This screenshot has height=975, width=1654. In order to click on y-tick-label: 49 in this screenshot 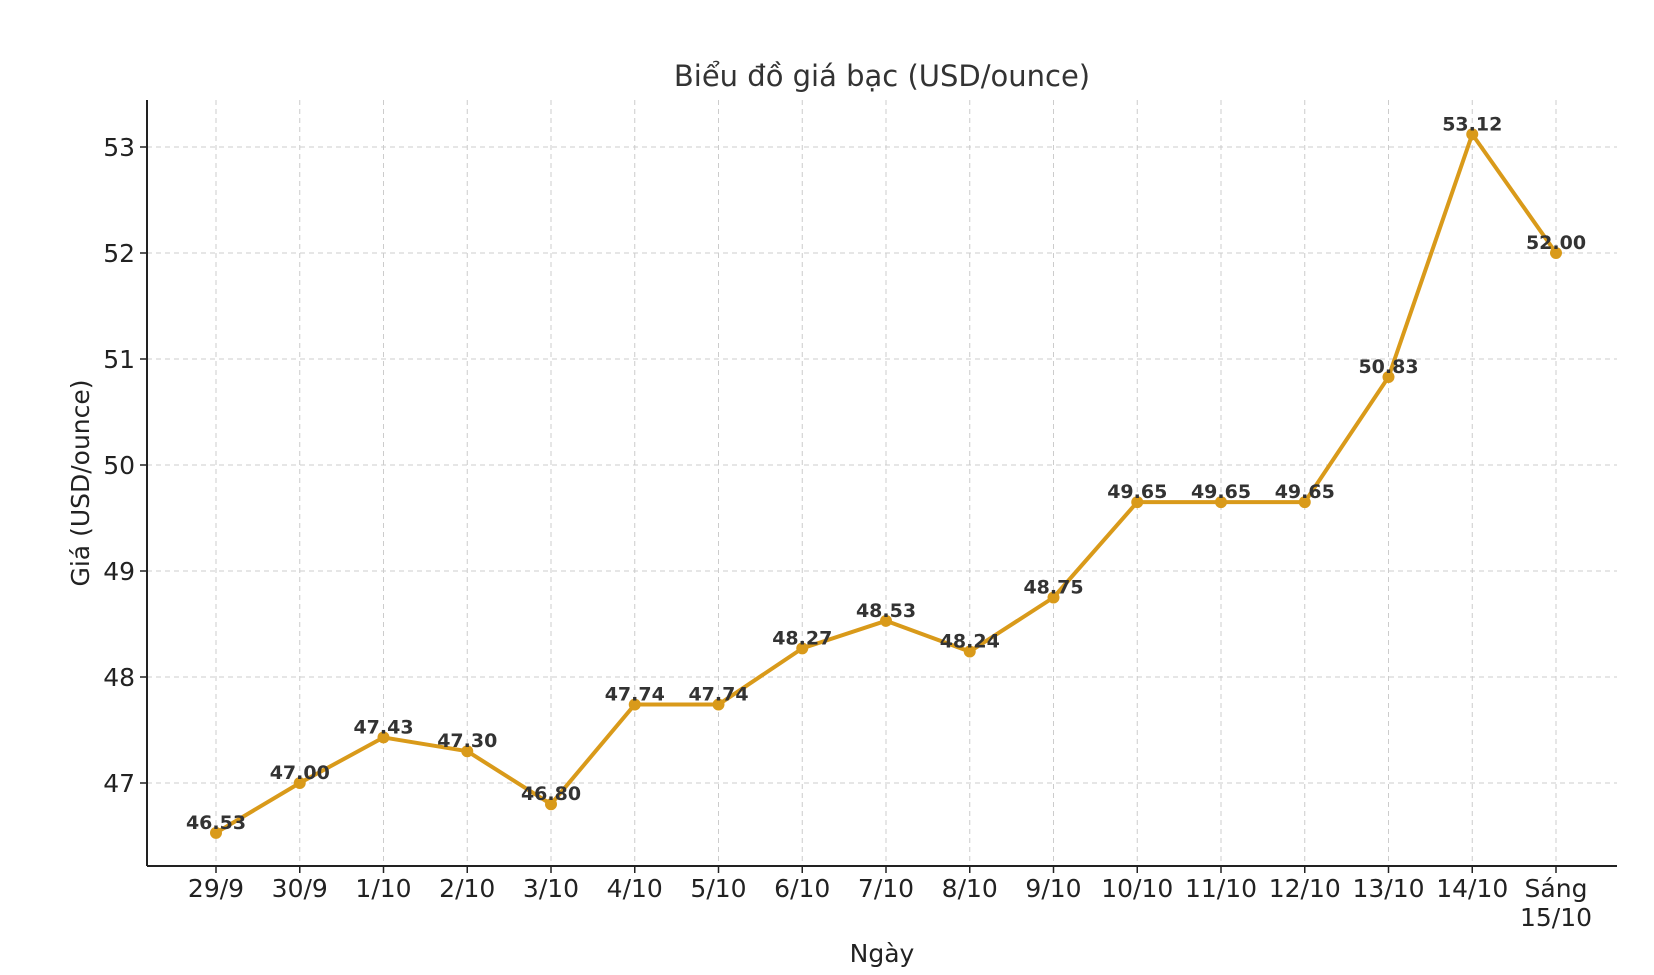, I will do `click(119, 571)`.